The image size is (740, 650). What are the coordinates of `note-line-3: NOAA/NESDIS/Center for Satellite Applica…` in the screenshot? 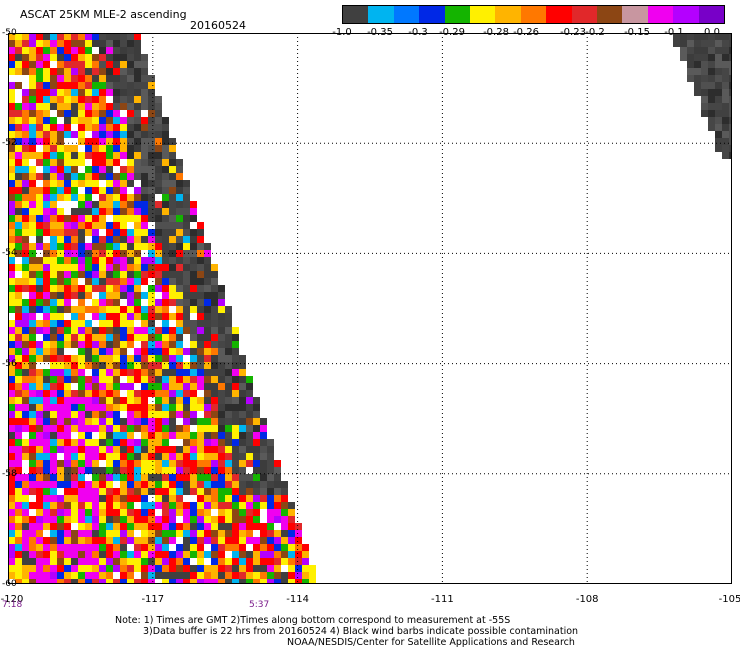 It's located at (431, 642).